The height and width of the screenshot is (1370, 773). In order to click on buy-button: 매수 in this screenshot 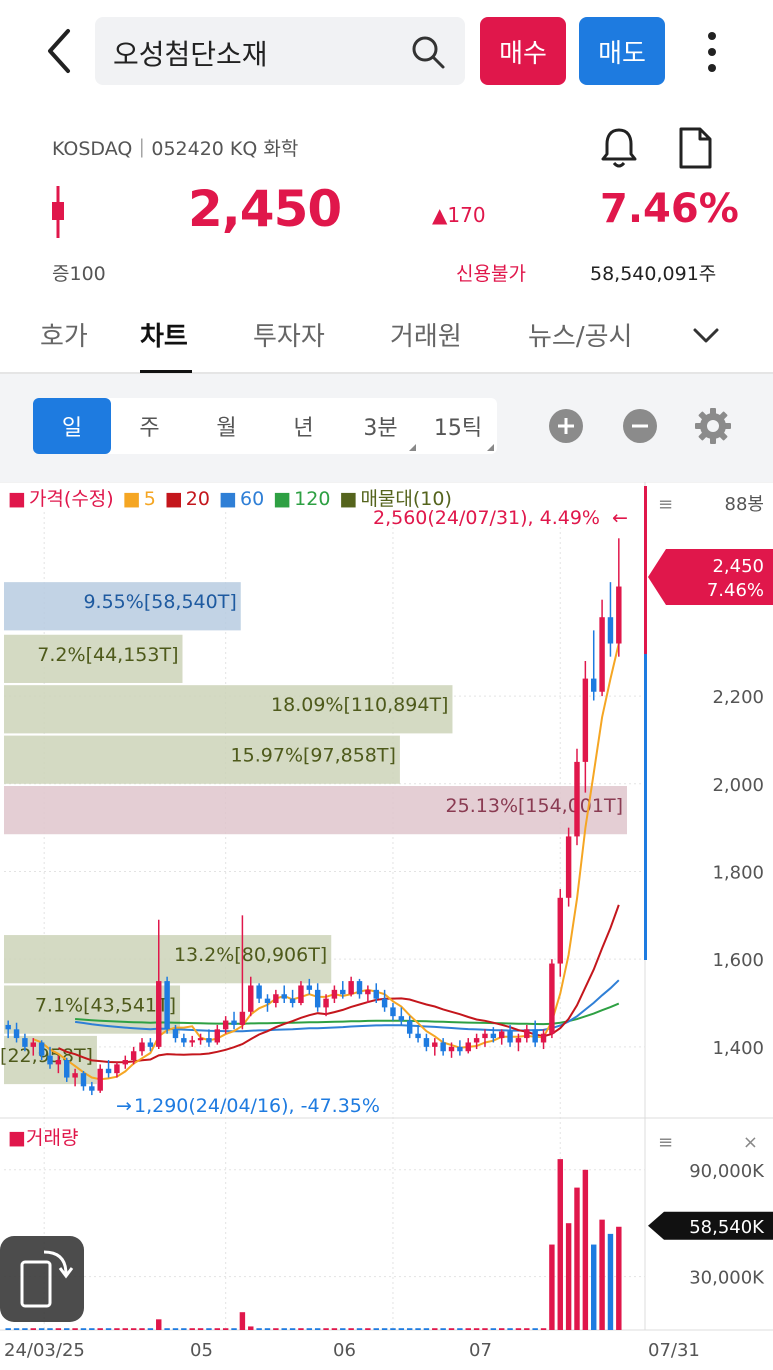, I will do `click(523, 51)`.